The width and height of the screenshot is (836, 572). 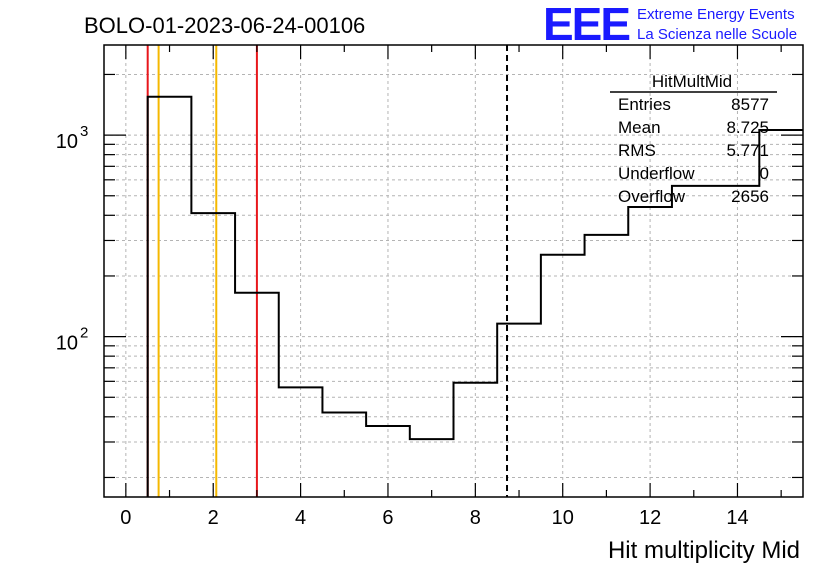 What do you see at coordinates (692, 81) in the screenshot?
I see `stats-title: HitMultMid` at bounding box center [692, 81].